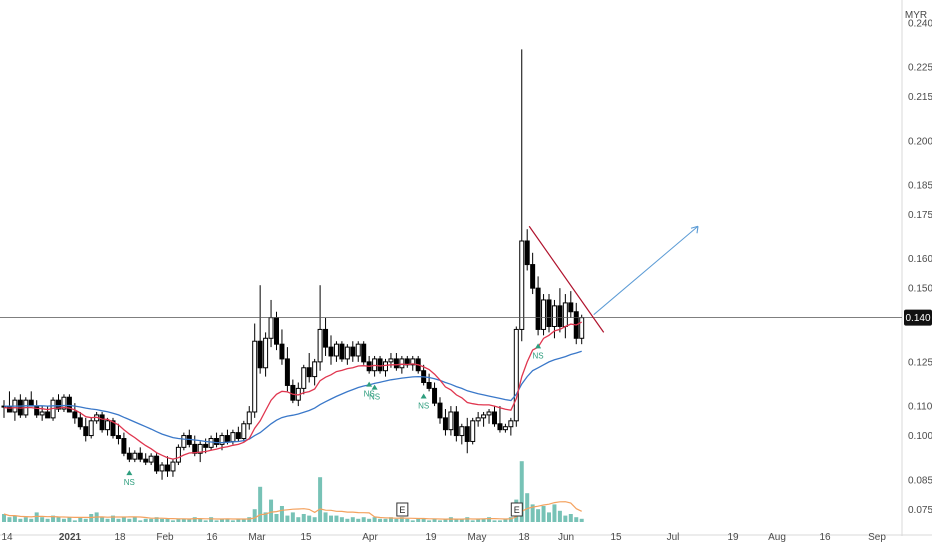  I want to click on x-tick-label: 16, so click(825, 537).